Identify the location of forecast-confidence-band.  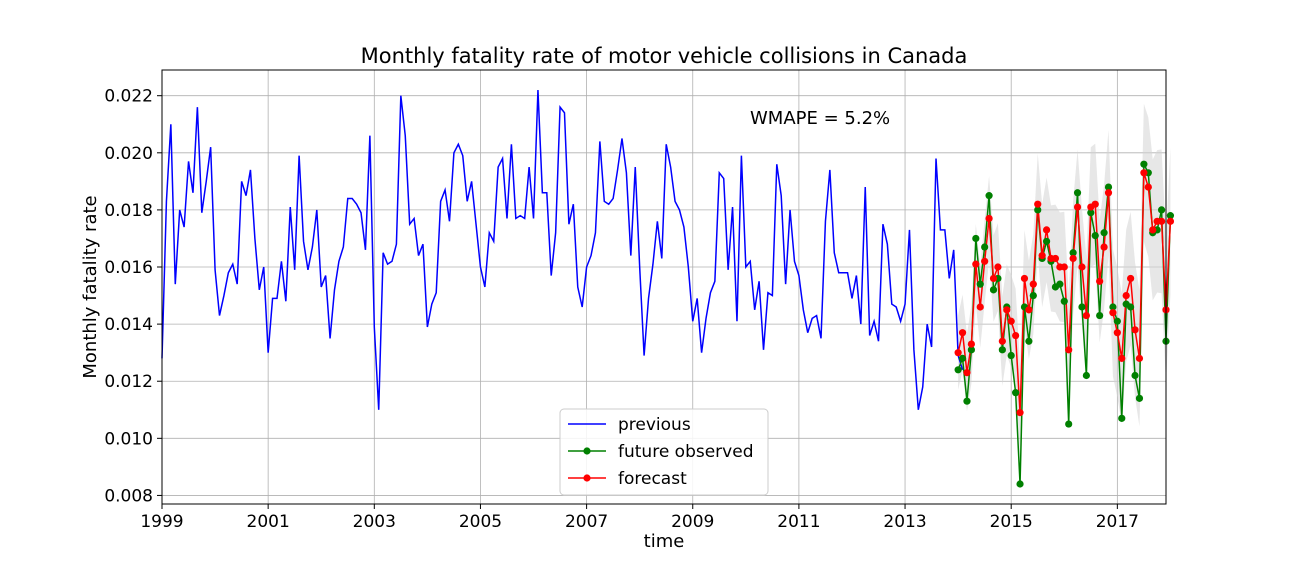
(1064, 282).